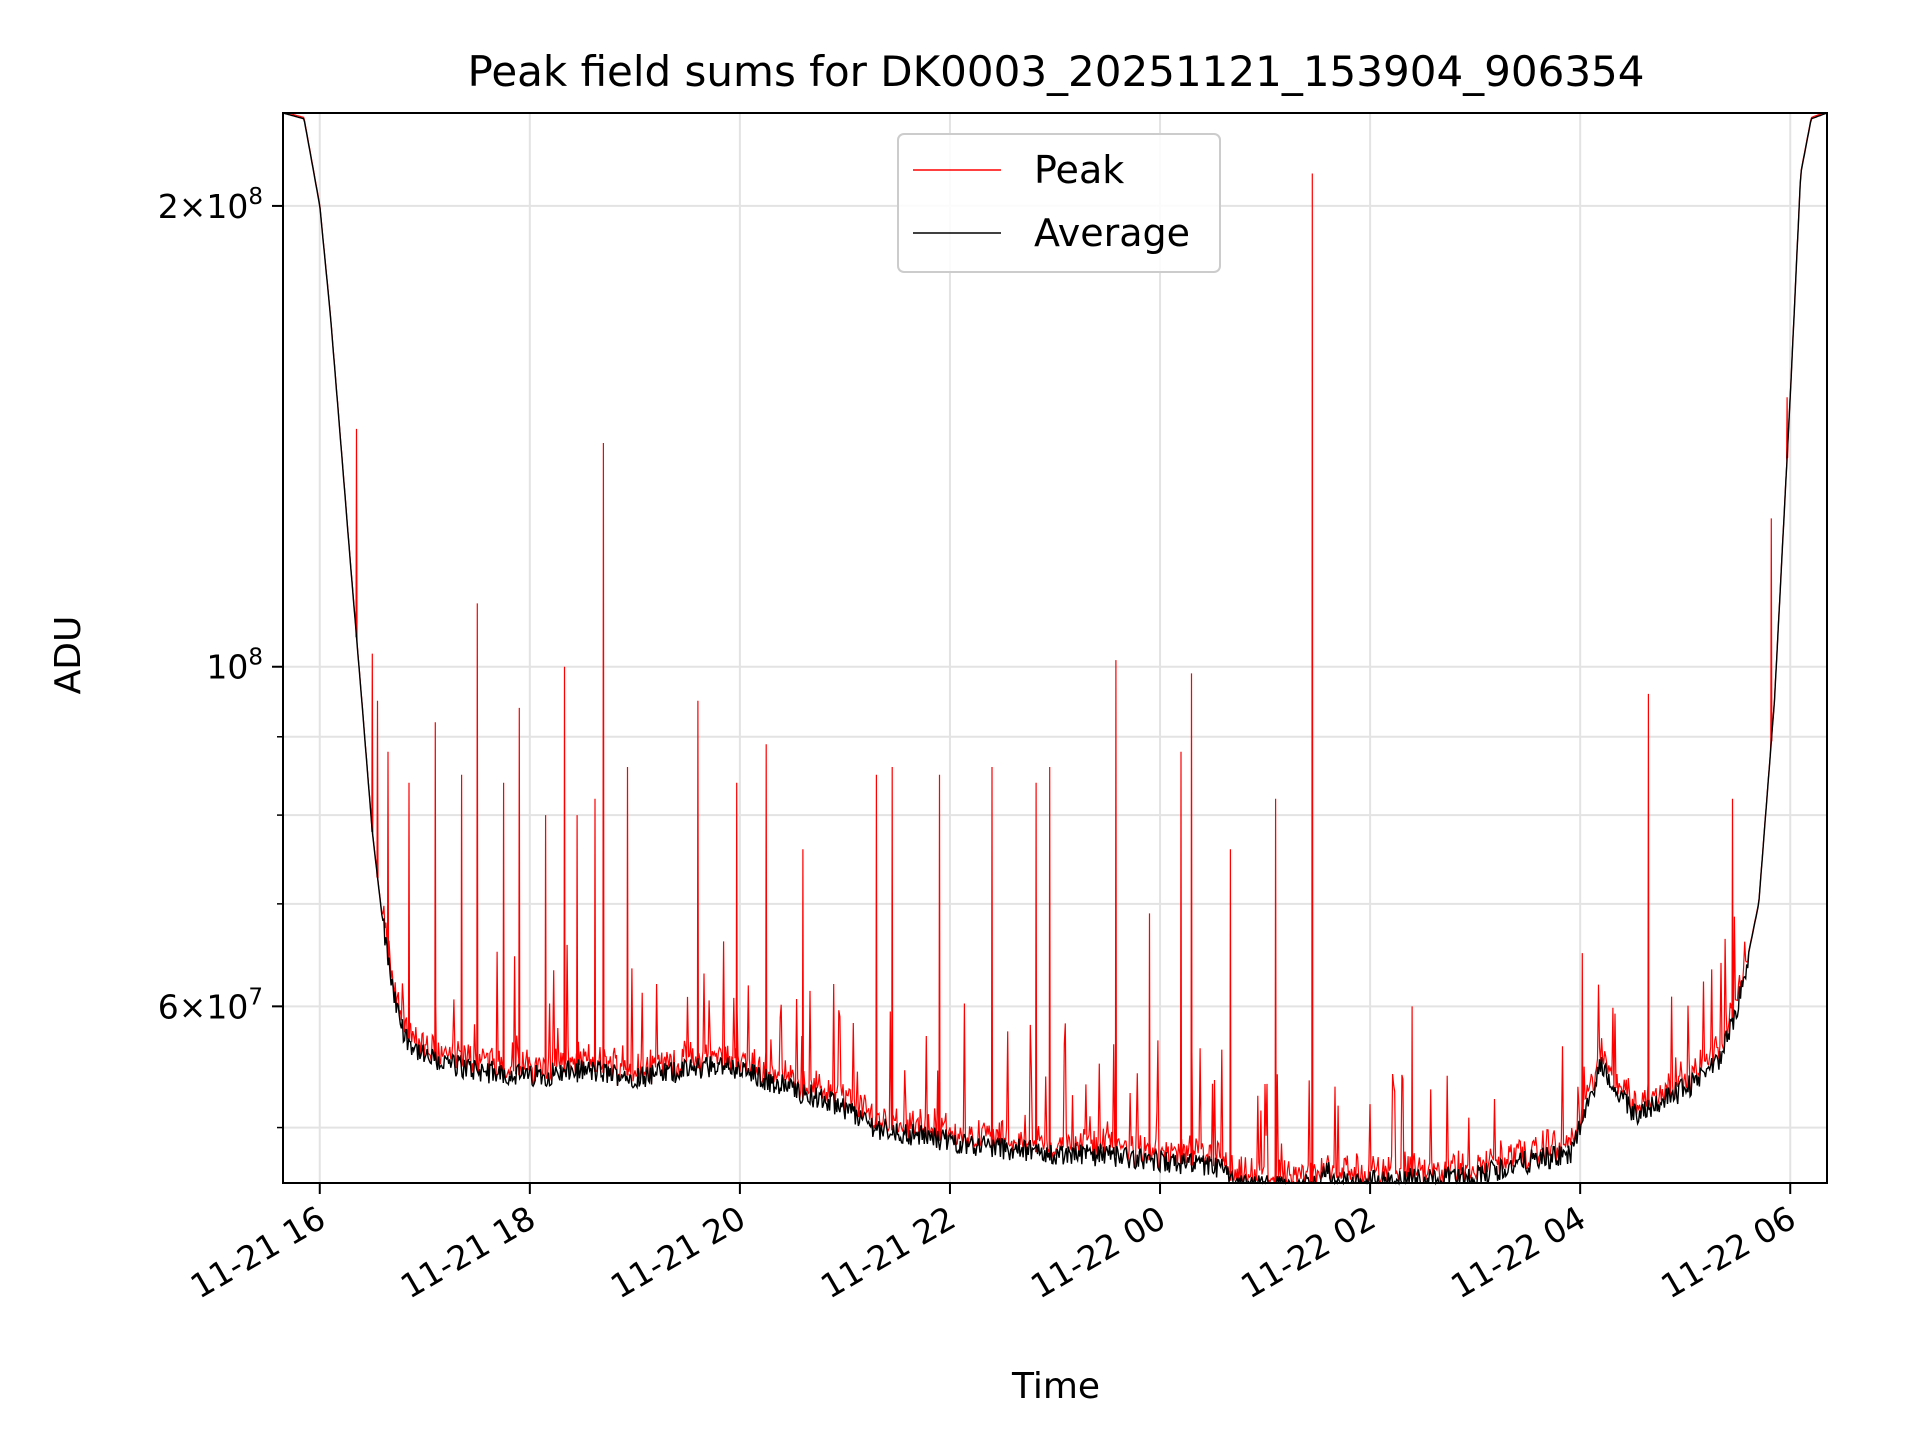 Image resolution: width=1920 pixels, height=1440 pixels. What do you see at coordinates (1112, 233) in the screenshot?
I see `legend-average-label: Average` at bounding box center [1112, 233].